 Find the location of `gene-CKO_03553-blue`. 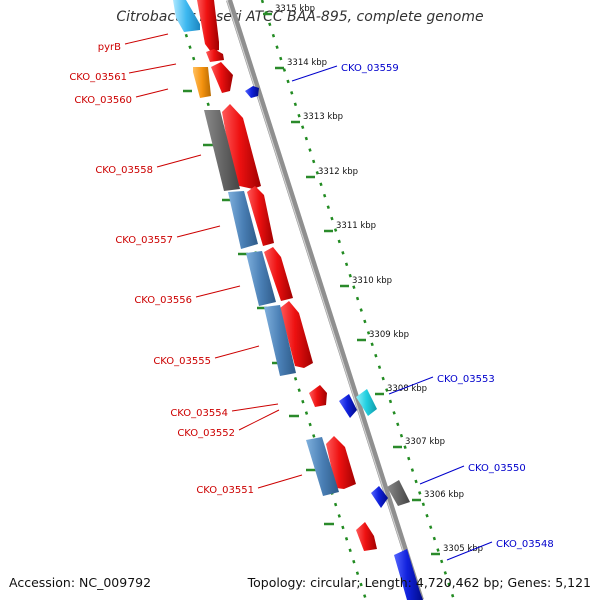

gene-CKO_03553-blue is located at coordinates (348, 406).